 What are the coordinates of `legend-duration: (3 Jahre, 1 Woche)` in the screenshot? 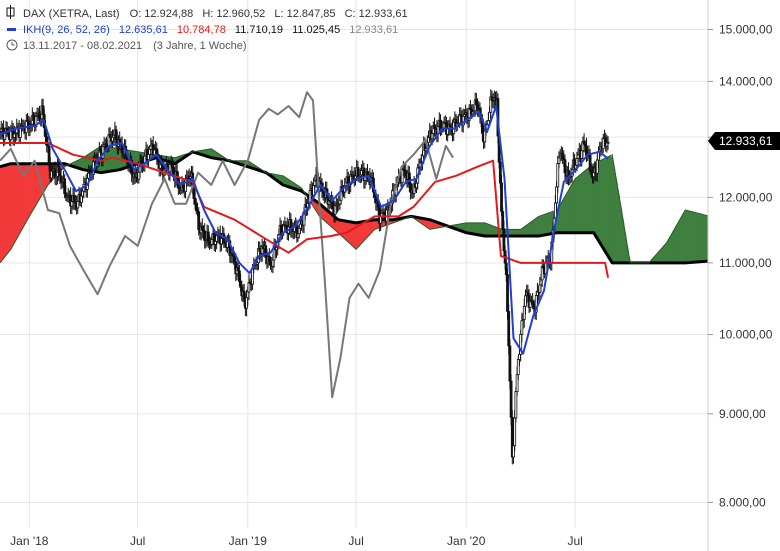 It's located at (199, 46).